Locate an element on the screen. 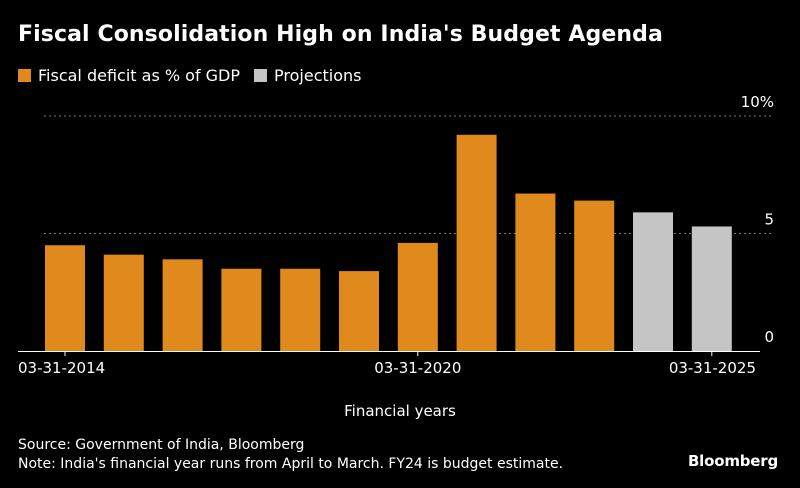  y-tick-label-5: 5 is located at coordinates (769, 220).